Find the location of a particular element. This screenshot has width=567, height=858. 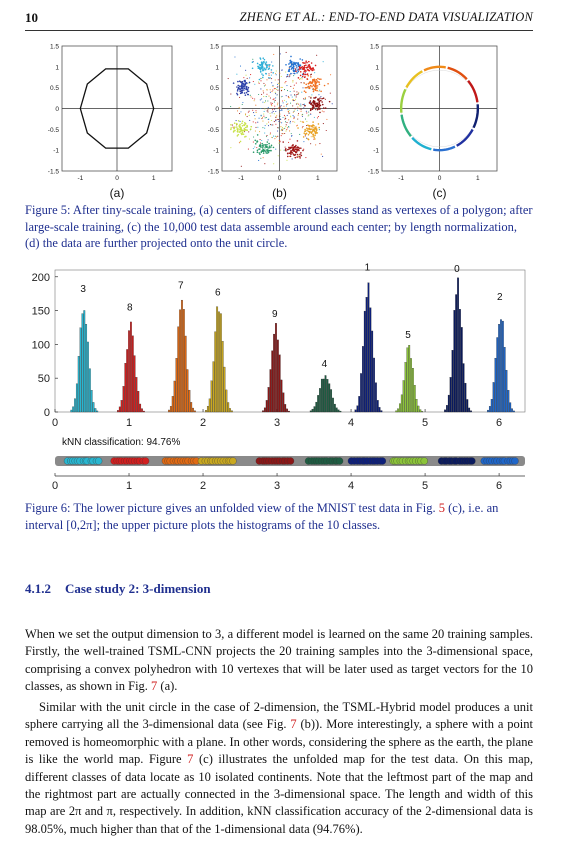

y-tick-label: -1.5 is located at coordinates (54, 172).